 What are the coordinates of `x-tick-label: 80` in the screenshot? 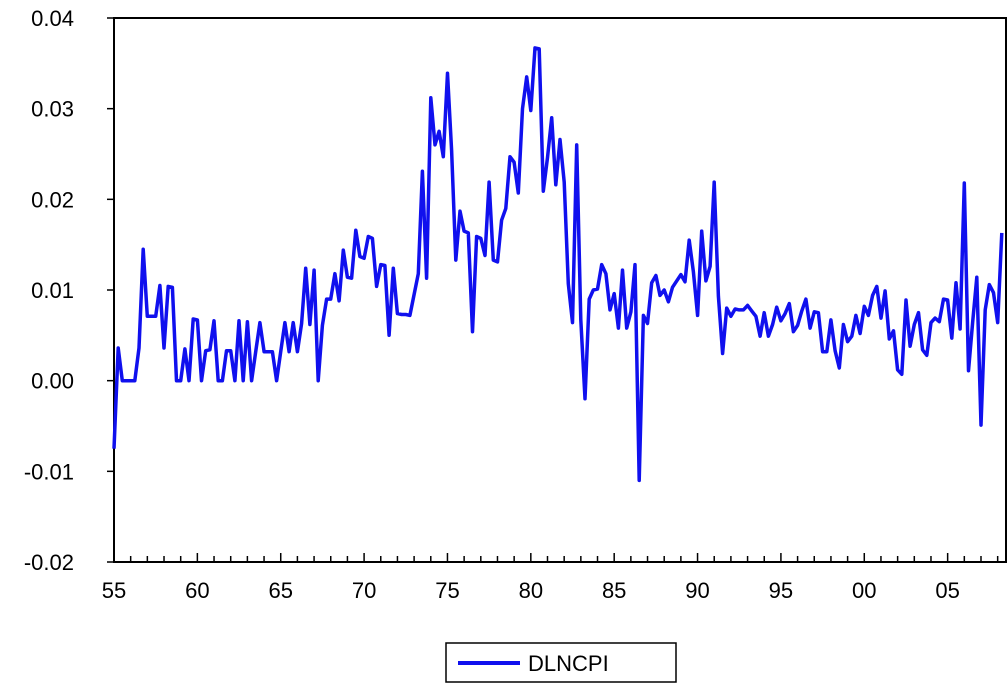 It's located at (531, 590).